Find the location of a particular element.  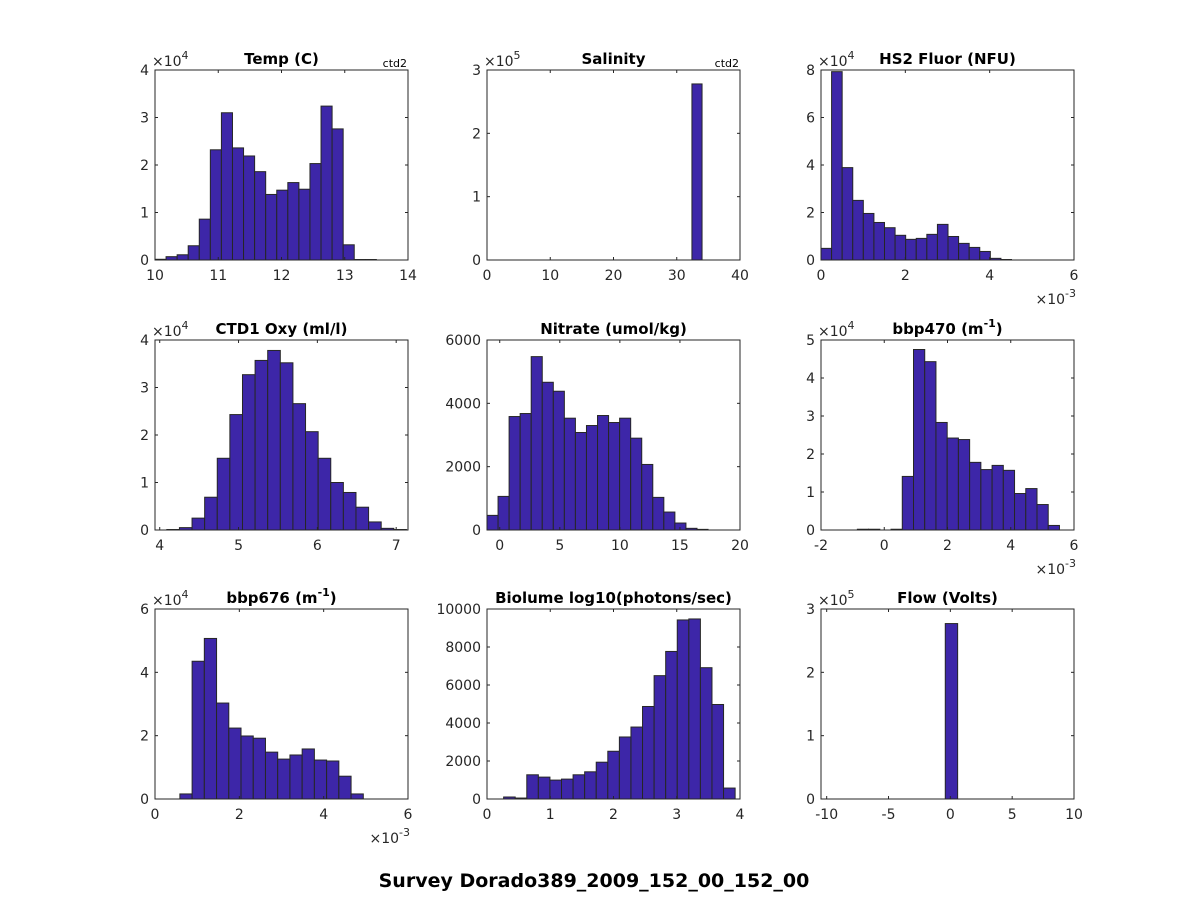

y-tick-label: 4 is located at coordinates (144, 673).